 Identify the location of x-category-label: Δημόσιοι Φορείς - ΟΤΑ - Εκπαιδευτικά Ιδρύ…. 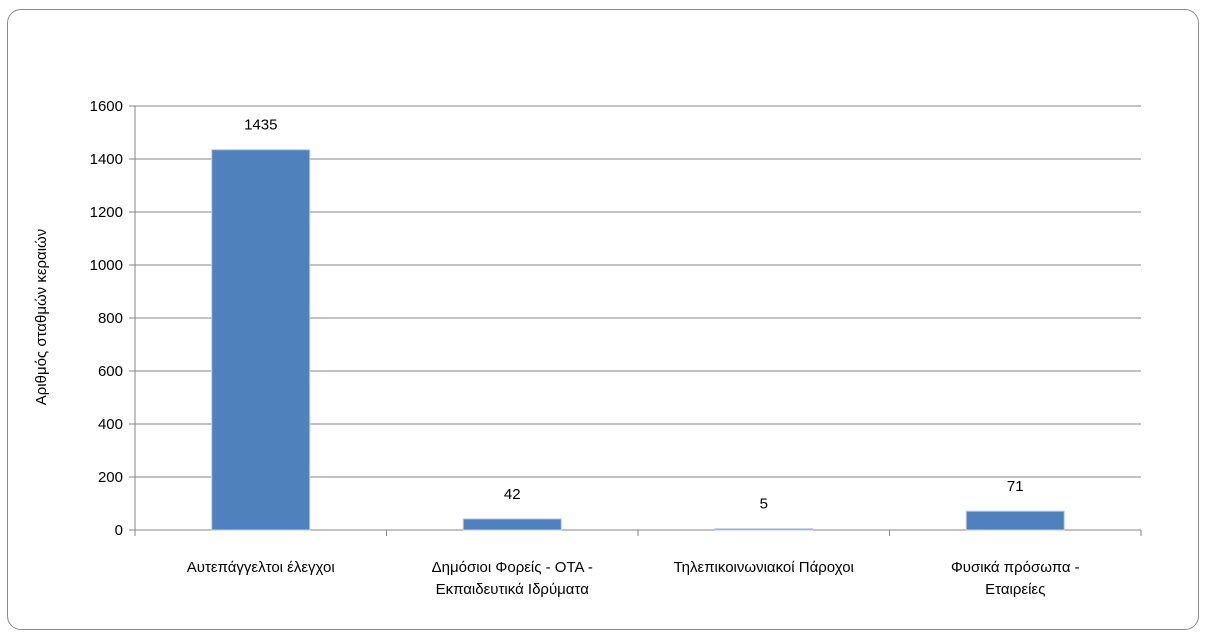
(512, 578).